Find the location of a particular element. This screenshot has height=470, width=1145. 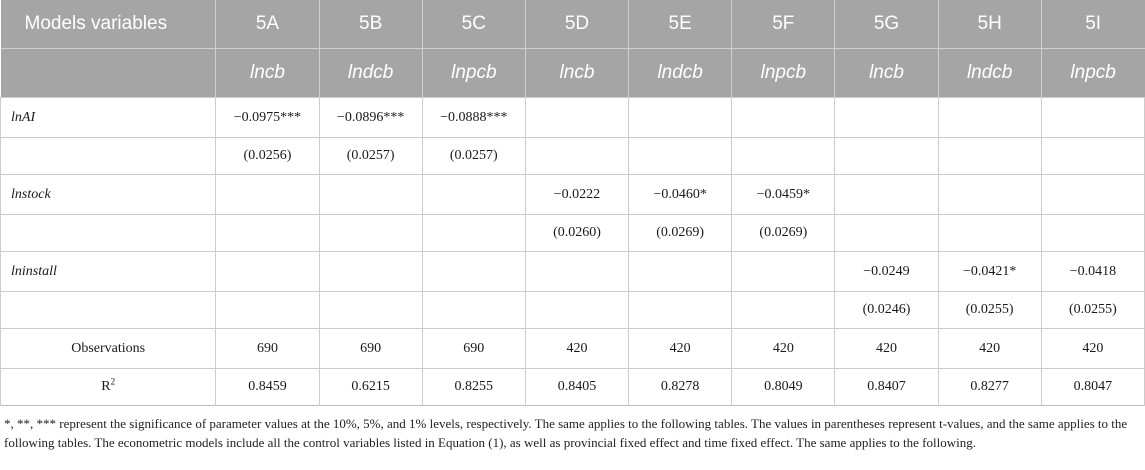

table-cell: −0.0460* is located at coordinates (680, 194).